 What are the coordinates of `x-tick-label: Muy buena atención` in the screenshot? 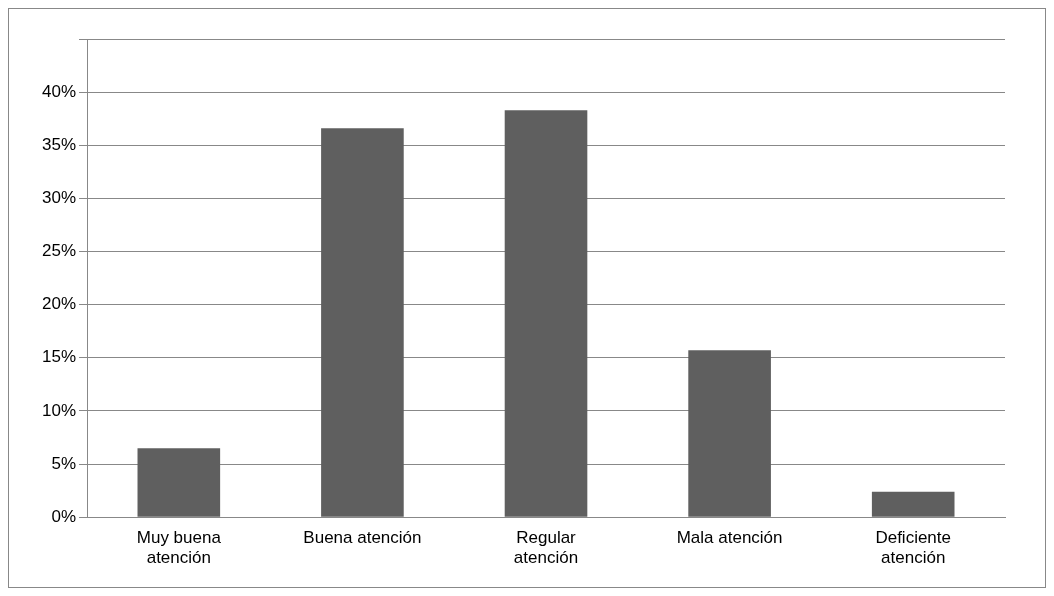 It's located at (179, 548).